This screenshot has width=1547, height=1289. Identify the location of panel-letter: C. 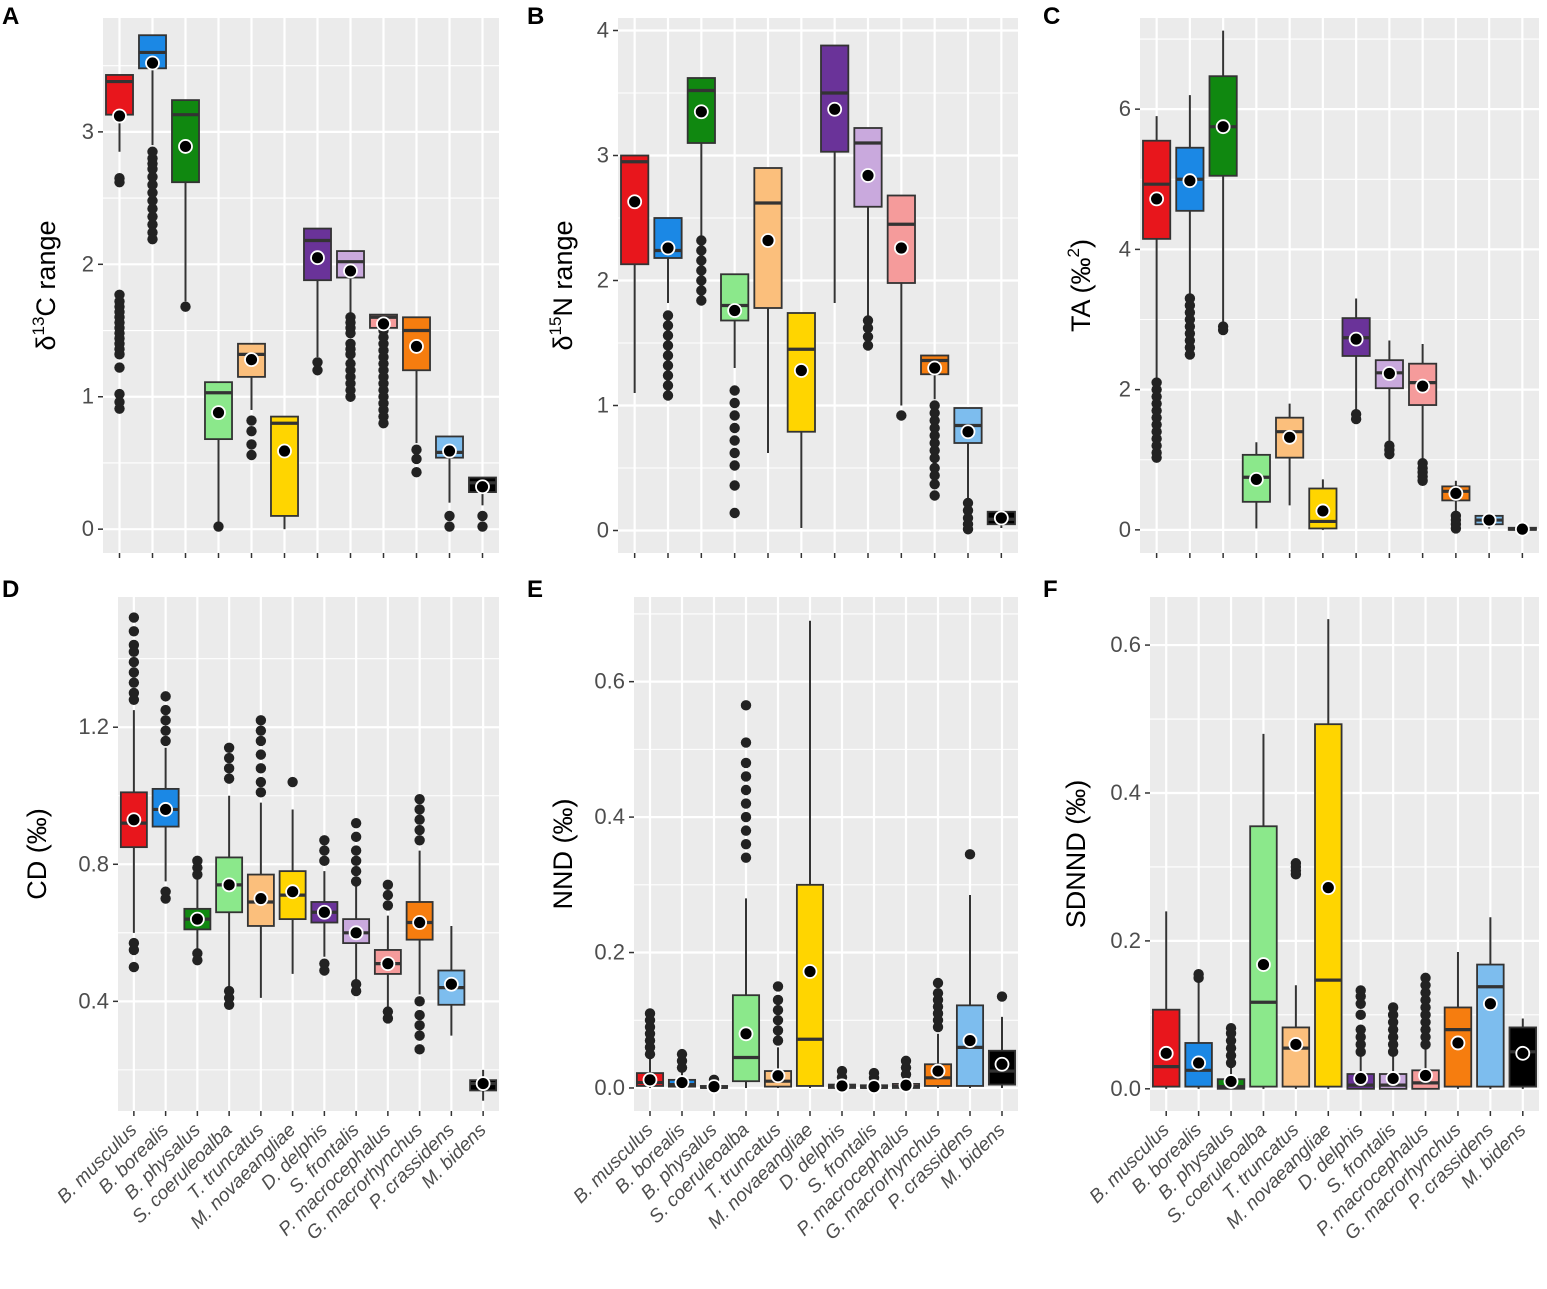
(1051, 16).